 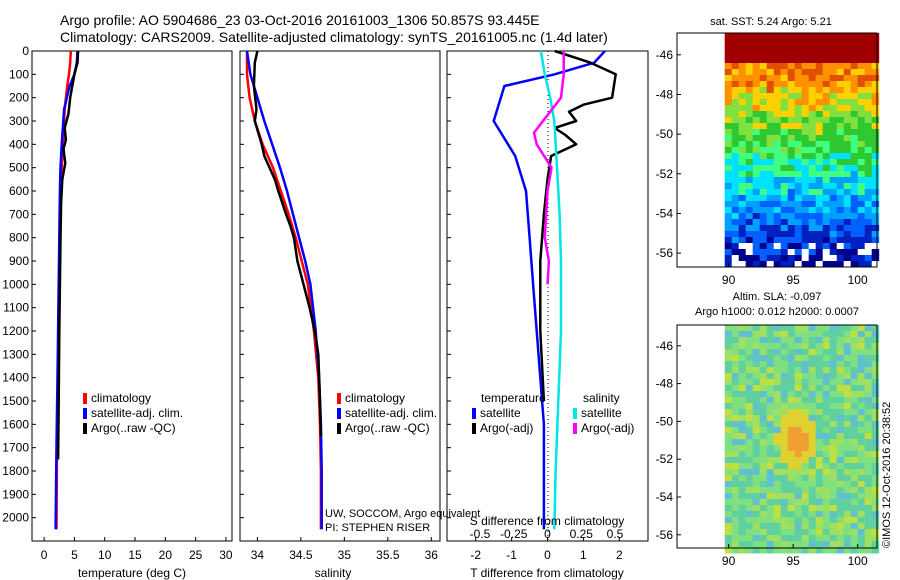 What do you see at coordinates (575, 428) in the screenshot?
I see `legend-swatch` at bounding box center [575, 428].